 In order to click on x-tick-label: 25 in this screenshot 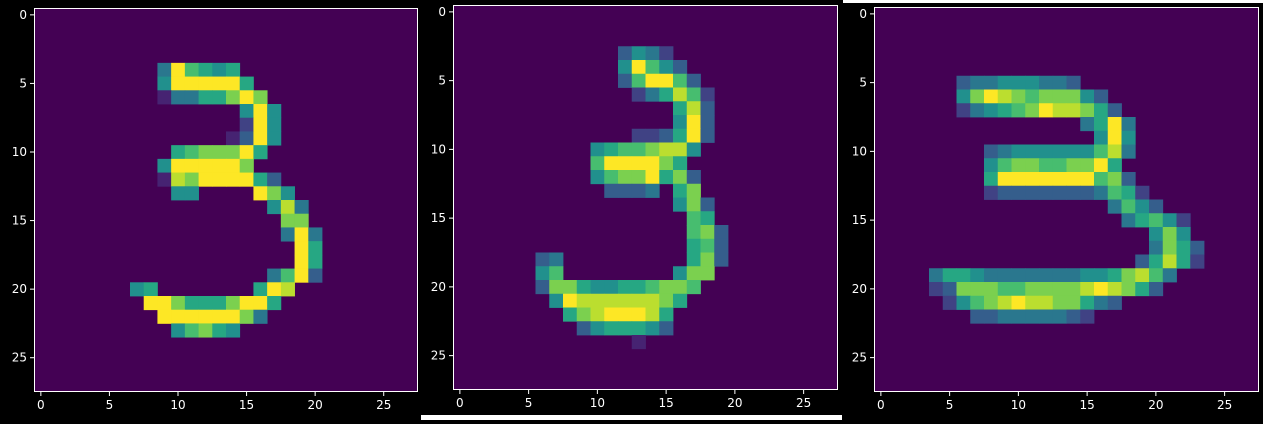, I will do `click(1224, 405)`.